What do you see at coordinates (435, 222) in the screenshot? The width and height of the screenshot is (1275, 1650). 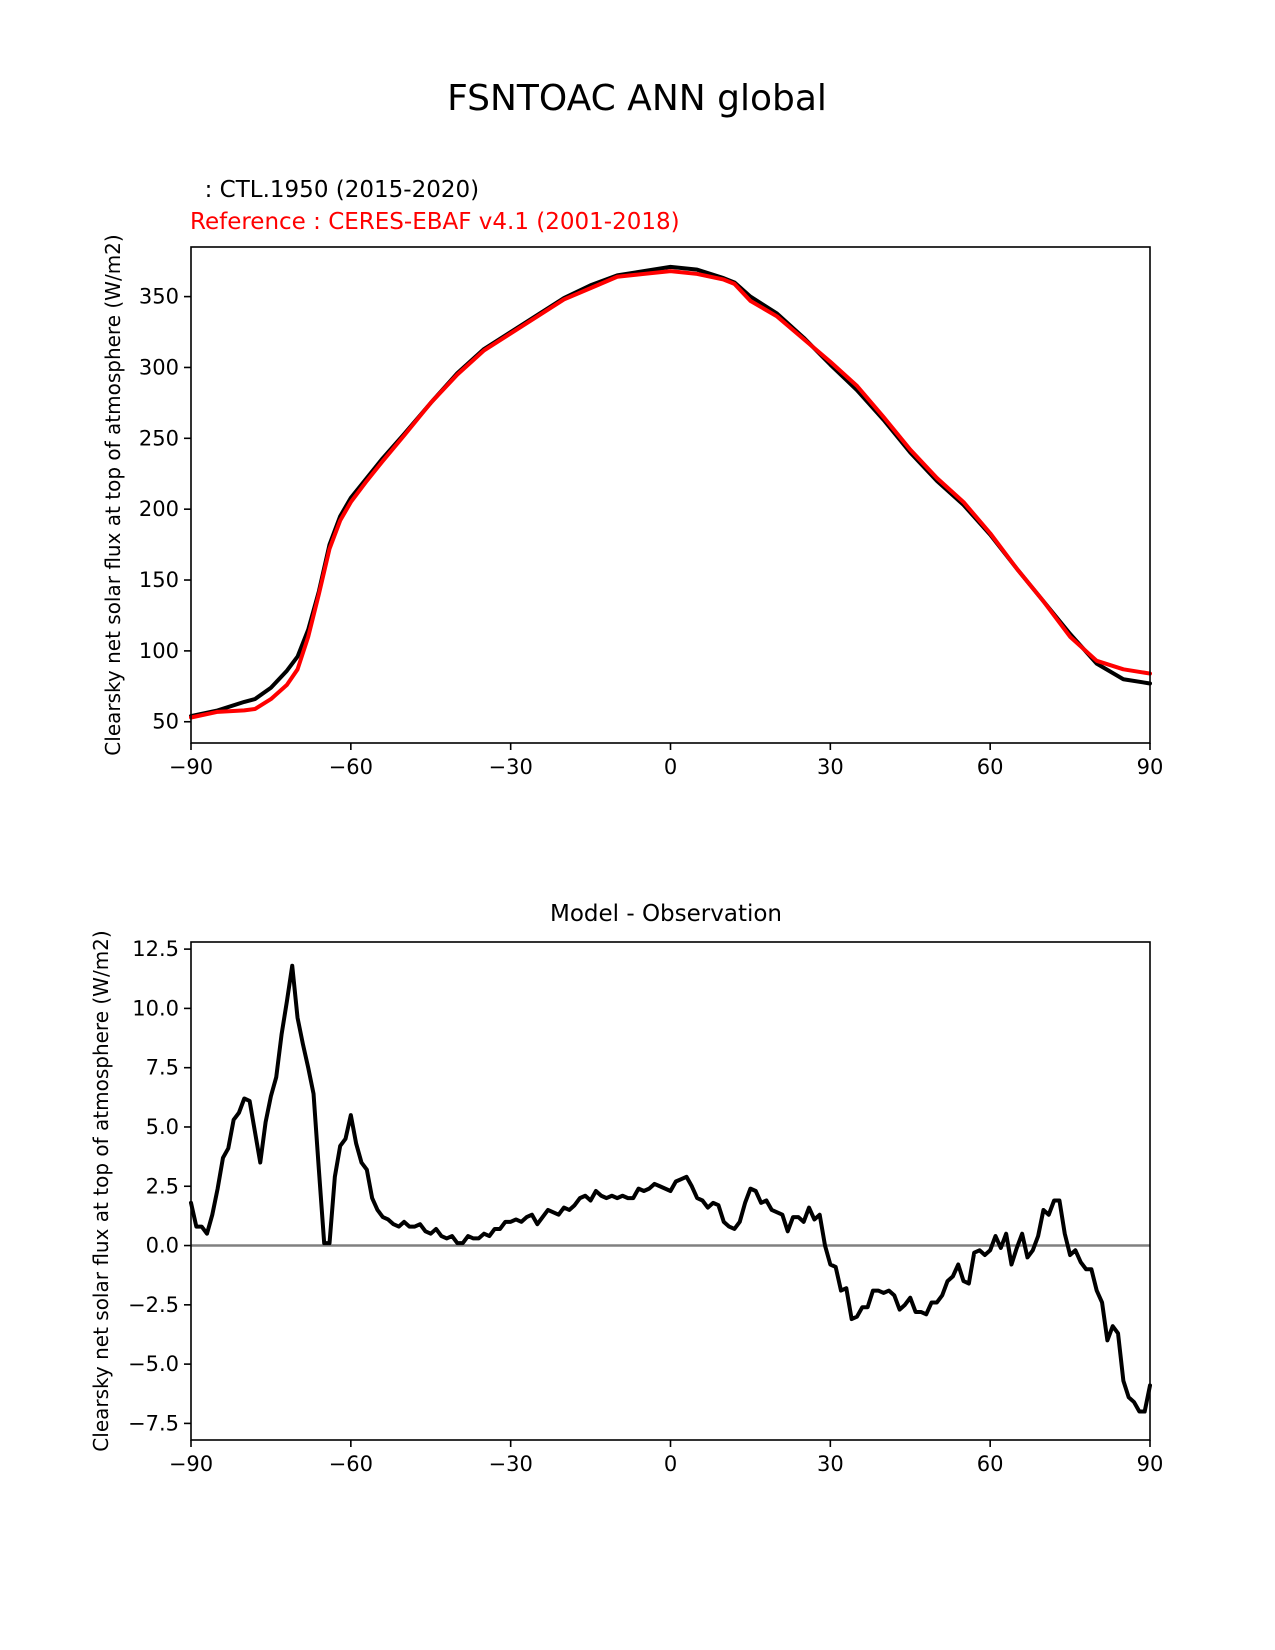 I see `reference-label: Reference : CERES-EBAF v4.1 (2001-2018)` at bounding box center [435, 222].